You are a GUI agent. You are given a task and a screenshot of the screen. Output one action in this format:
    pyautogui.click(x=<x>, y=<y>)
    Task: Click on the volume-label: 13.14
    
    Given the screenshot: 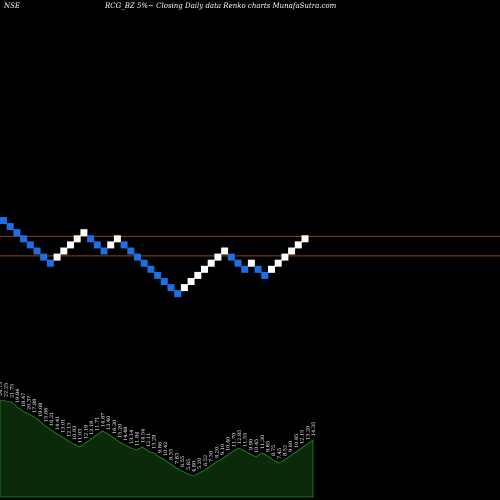 What is the action you would take?
    pyautogui.click(x=132, y=437)
    